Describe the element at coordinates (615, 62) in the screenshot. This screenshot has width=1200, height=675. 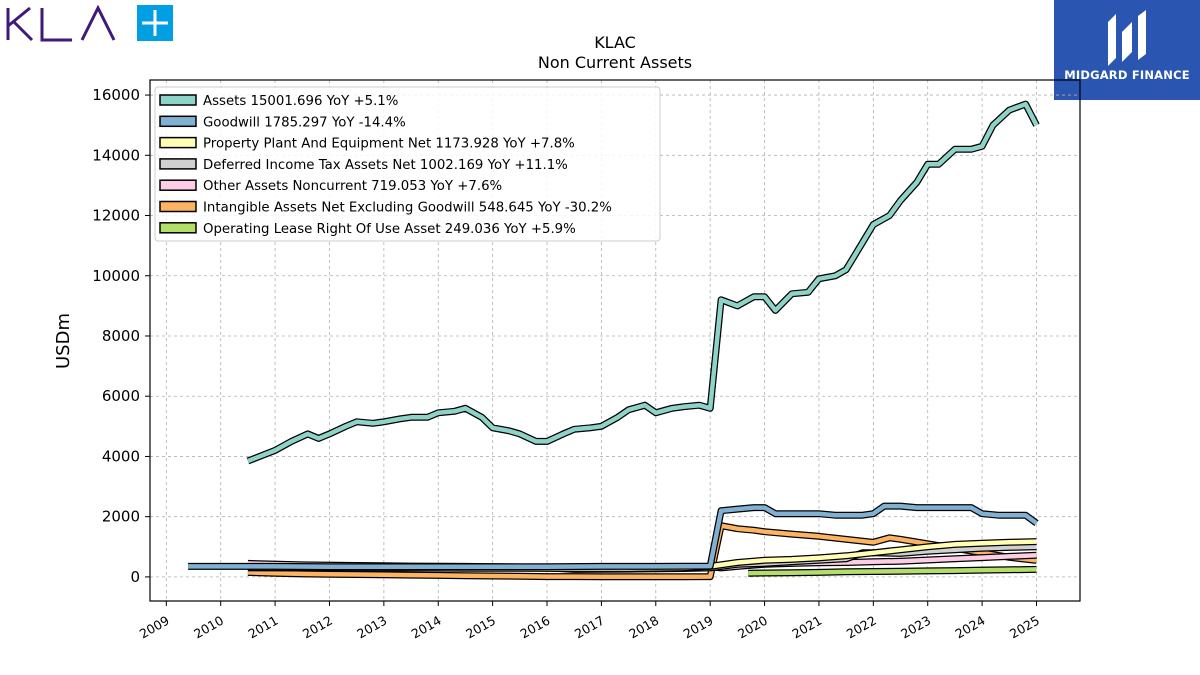
I see `chart-subtitle: Non Current Assets` at that location.